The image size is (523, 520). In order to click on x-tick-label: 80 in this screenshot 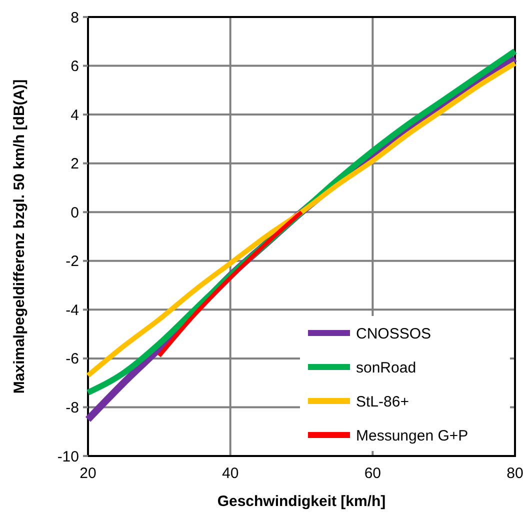, I will do `click(514, 473)`.